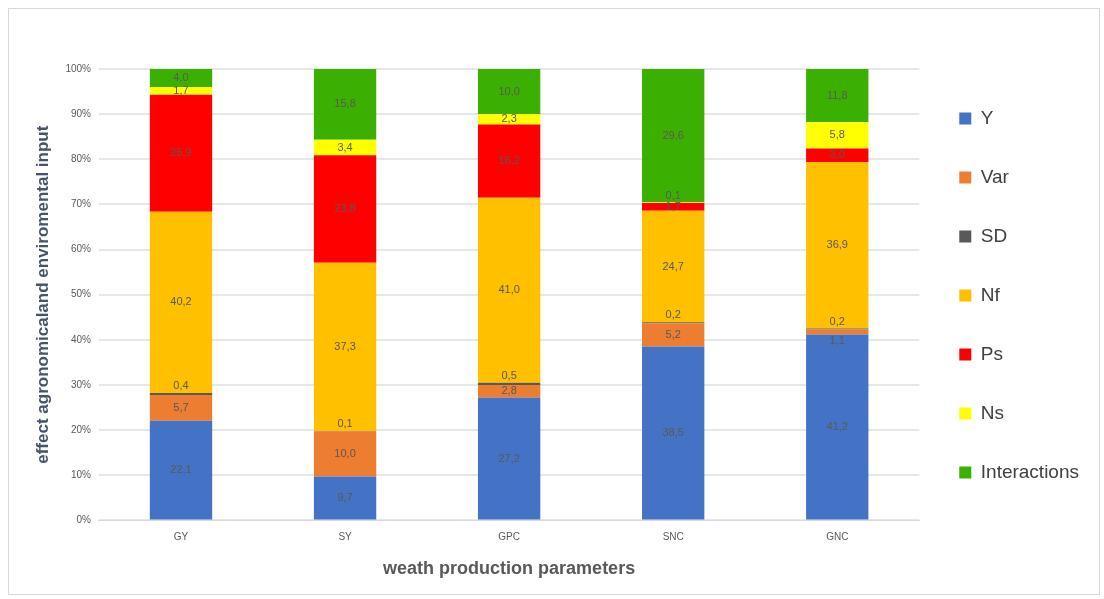 This screenshot has width=1104, height=599. Describe the element at coordinates (987, 117) in the screenshot. I see `legend-label: Y` at that location.